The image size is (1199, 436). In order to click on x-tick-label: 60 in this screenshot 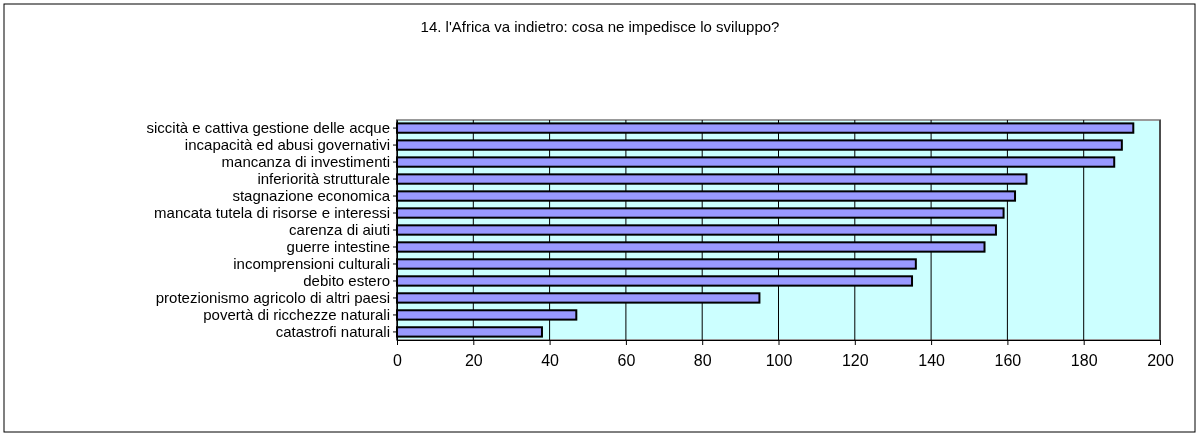, I will do `click(626, 360)`.